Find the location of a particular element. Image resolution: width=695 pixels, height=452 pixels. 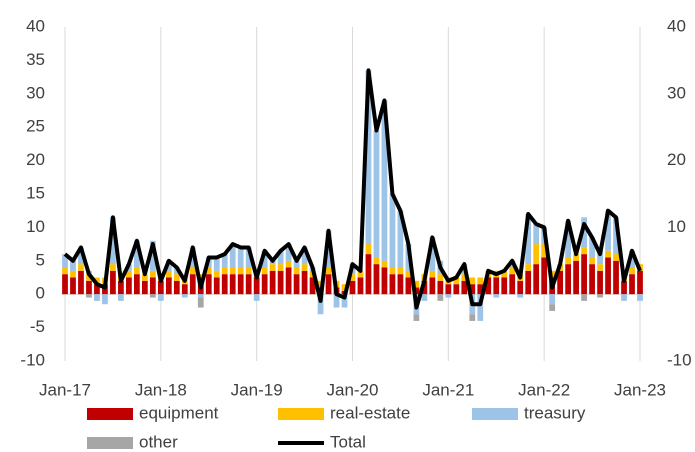

x-tick-label: Jan-22 is located at coordinates (544, 389).